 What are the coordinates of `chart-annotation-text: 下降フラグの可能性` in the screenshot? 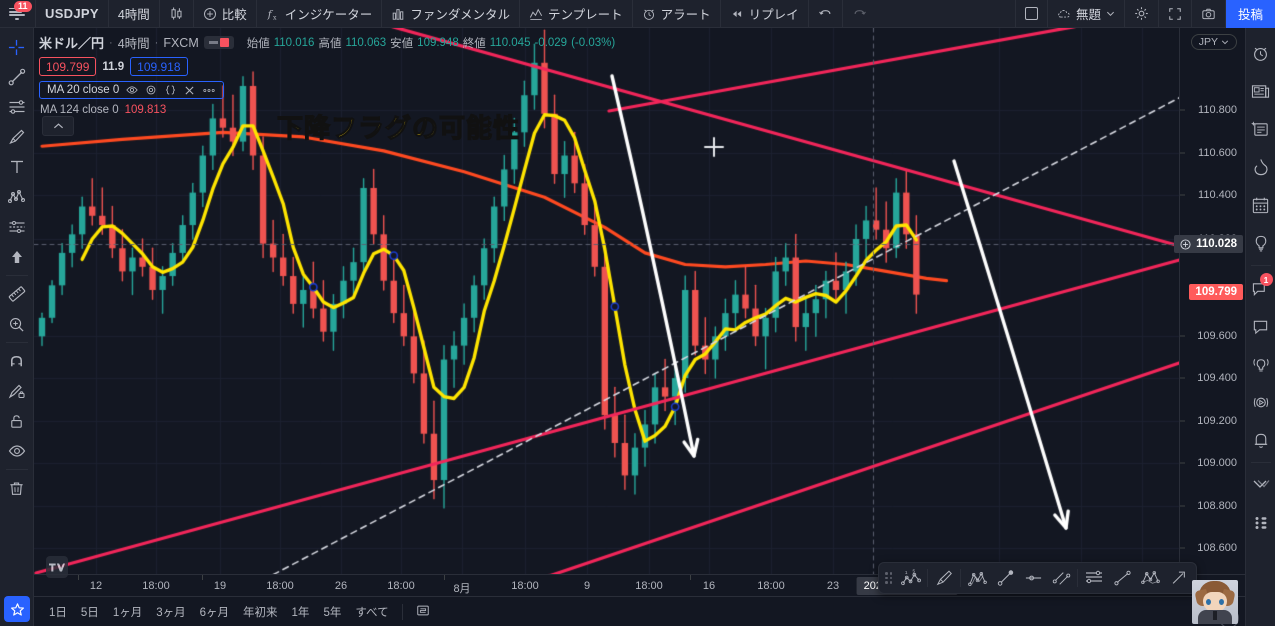 It's located at (398, 128).